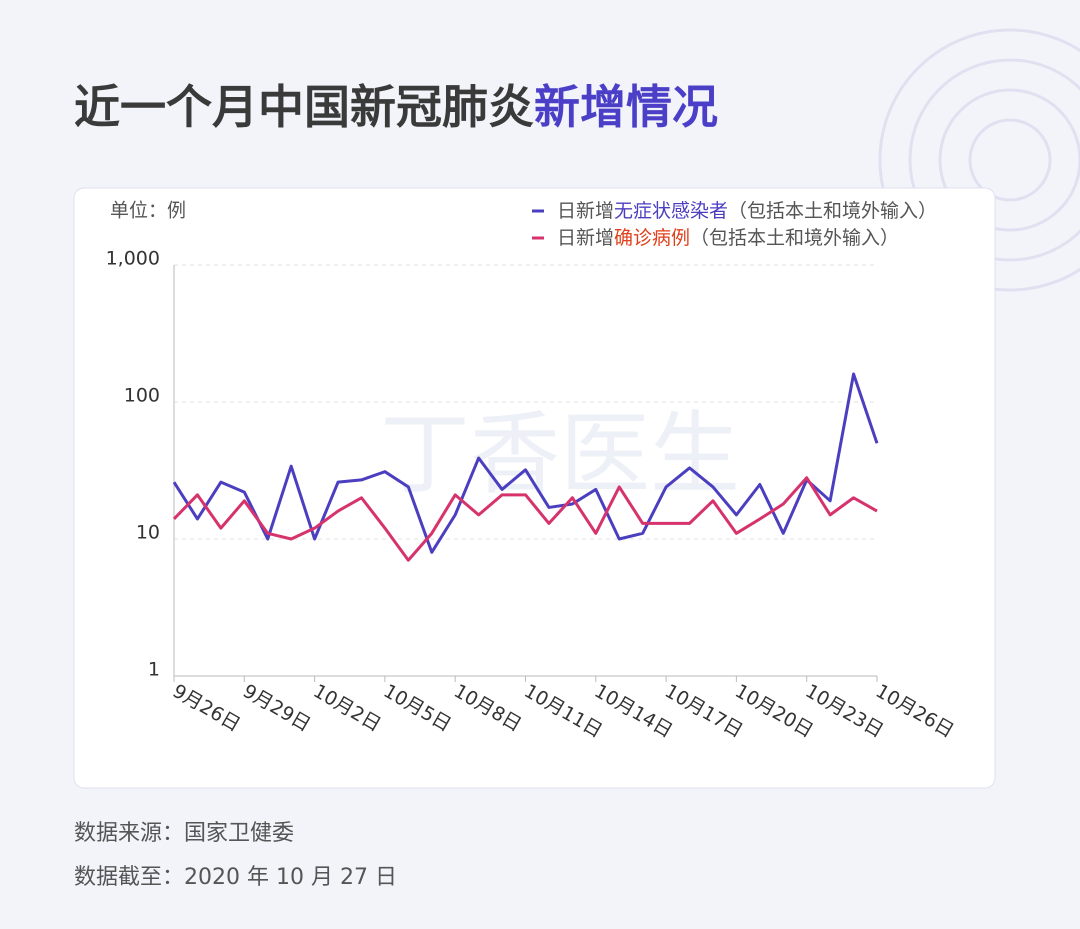 This screenshot has width=1080, height=929. I want to click on watermark: 丁香医生, so click(560, 454).